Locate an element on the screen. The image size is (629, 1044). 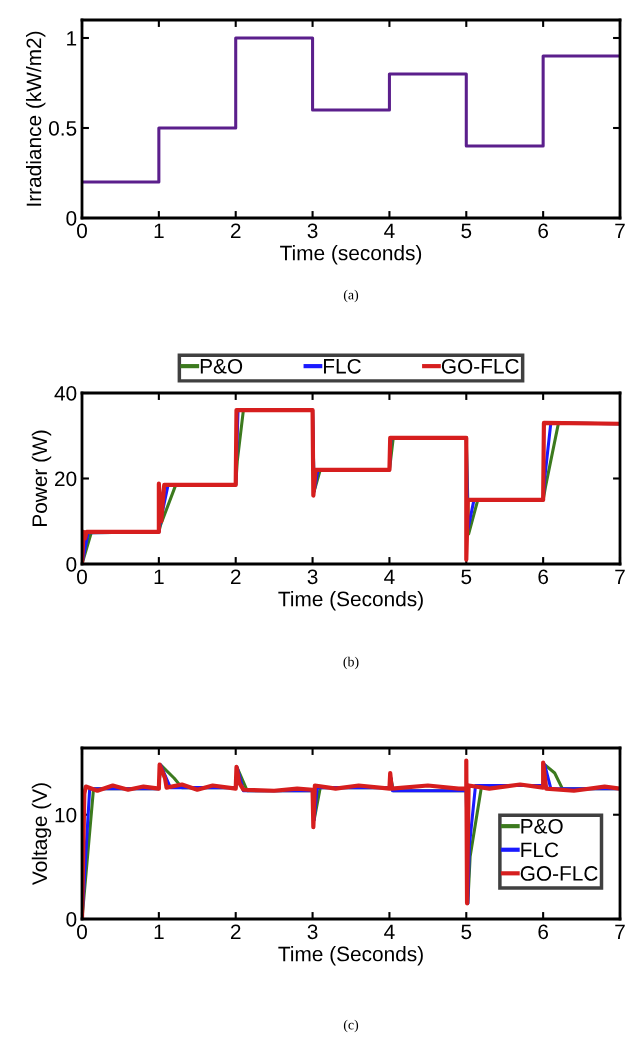
y-tick-label: 1 is located at coordinates (72, 38).